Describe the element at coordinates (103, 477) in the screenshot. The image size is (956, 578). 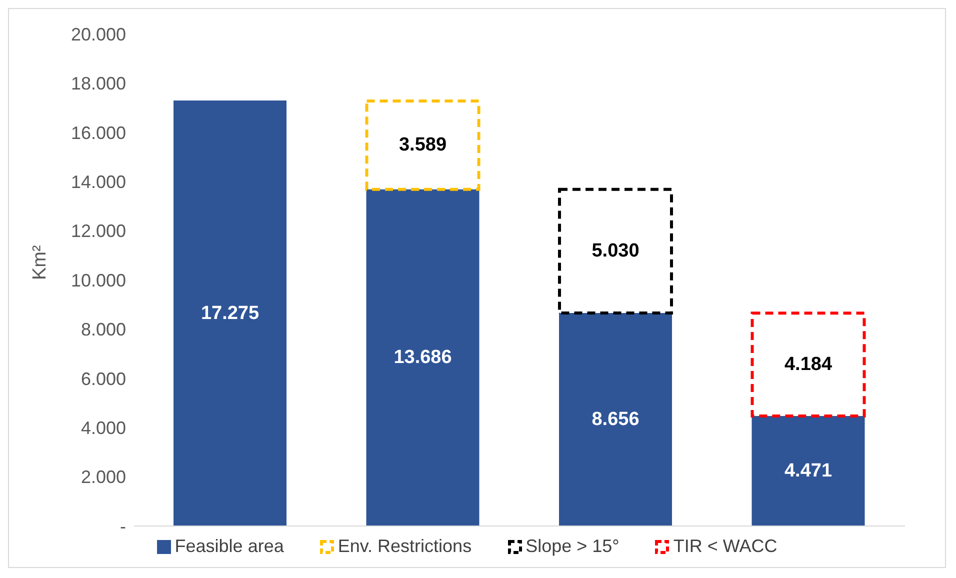
I see `y-tick-label: 2.000` at that location.